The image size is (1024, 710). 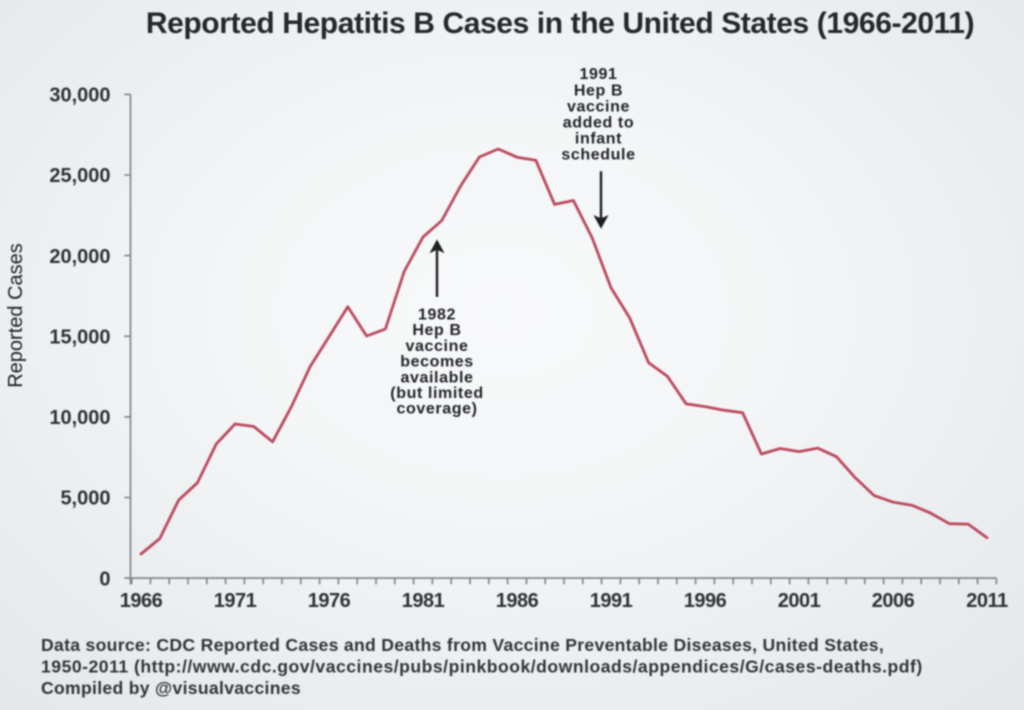 What do you see at coordinates (171, 688) in the screenshot?
I see `svg-text: Compiled by @visualvaccines` at bounding box center [171, 688].